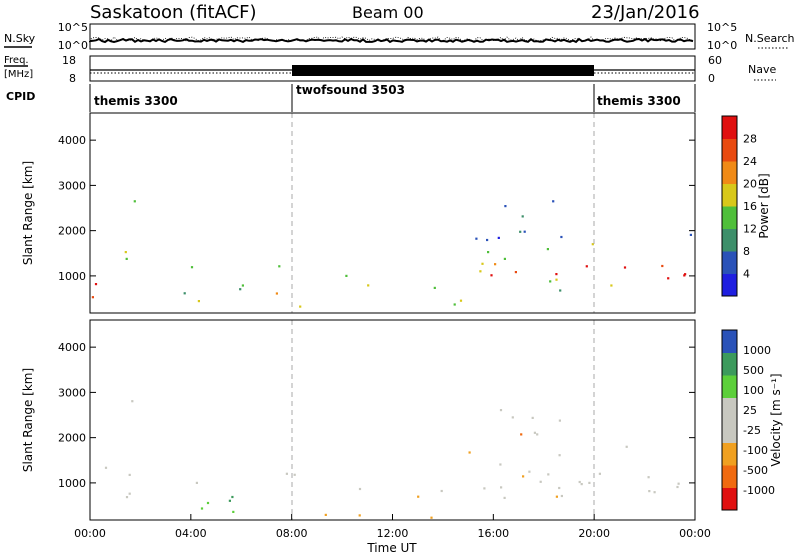  I want to click on velocity-colorbar-blocks, so click(729, 420).